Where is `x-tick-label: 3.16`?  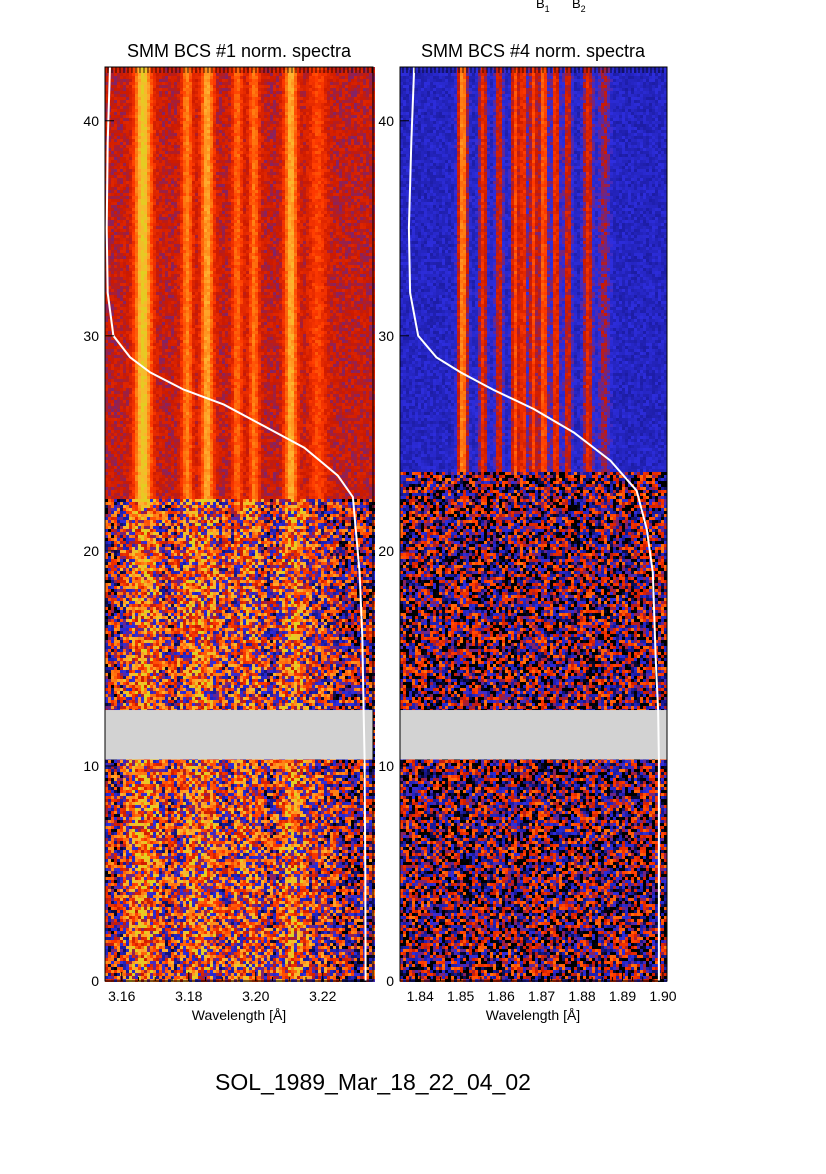
x-tick-label: 3.16 is located at coordinates (121, 996).